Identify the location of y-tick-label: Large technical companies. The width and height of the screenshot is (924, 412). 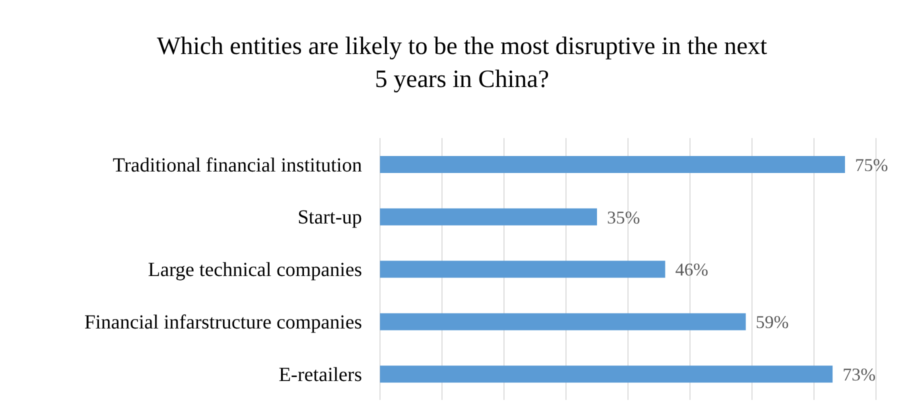
(255, 270).